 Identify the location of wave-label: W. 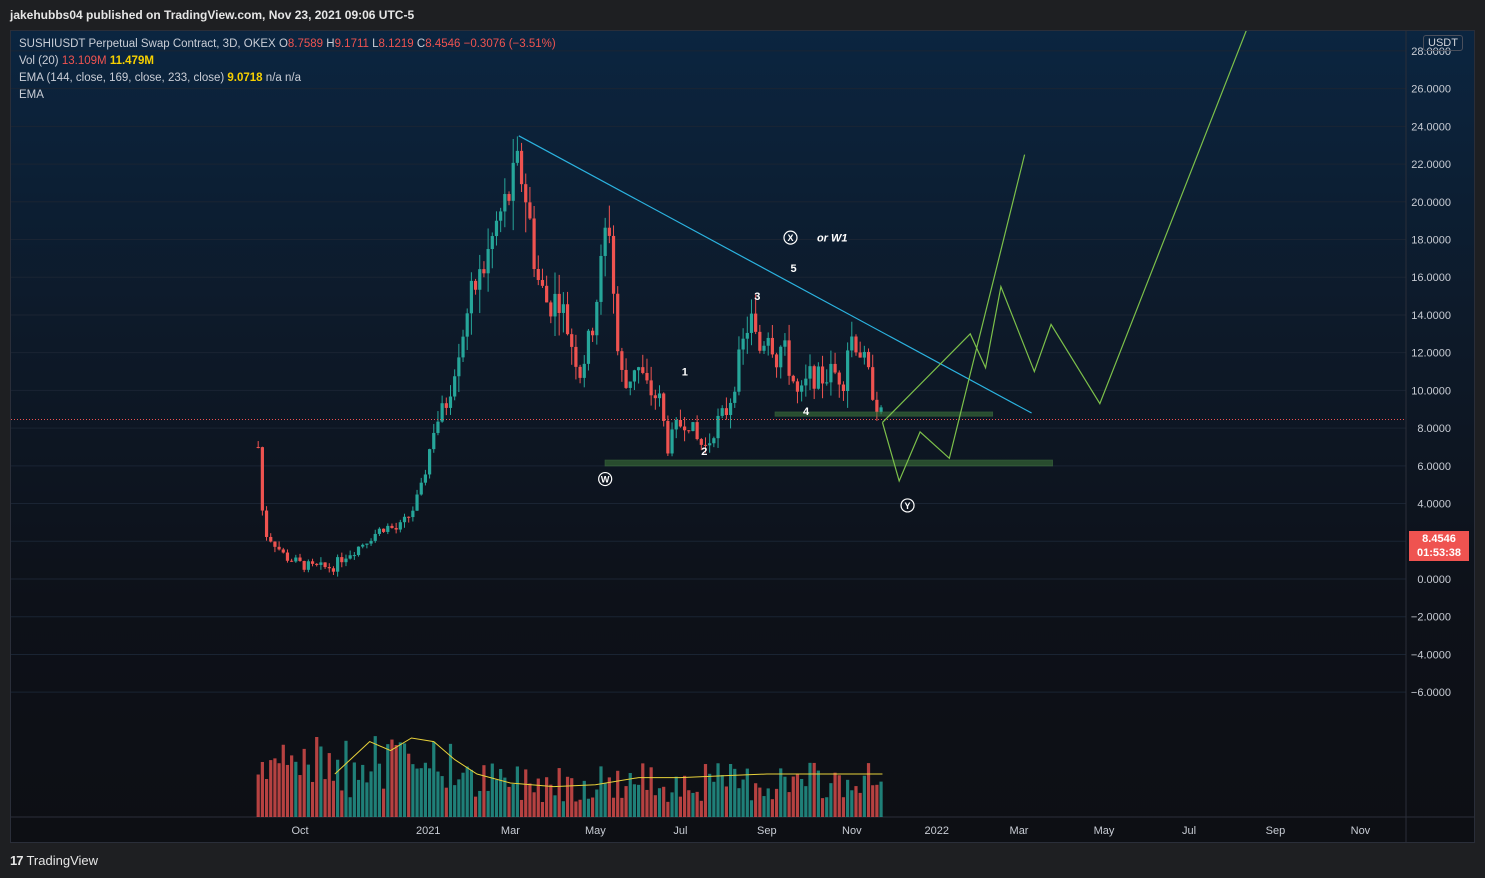
(605, 480).